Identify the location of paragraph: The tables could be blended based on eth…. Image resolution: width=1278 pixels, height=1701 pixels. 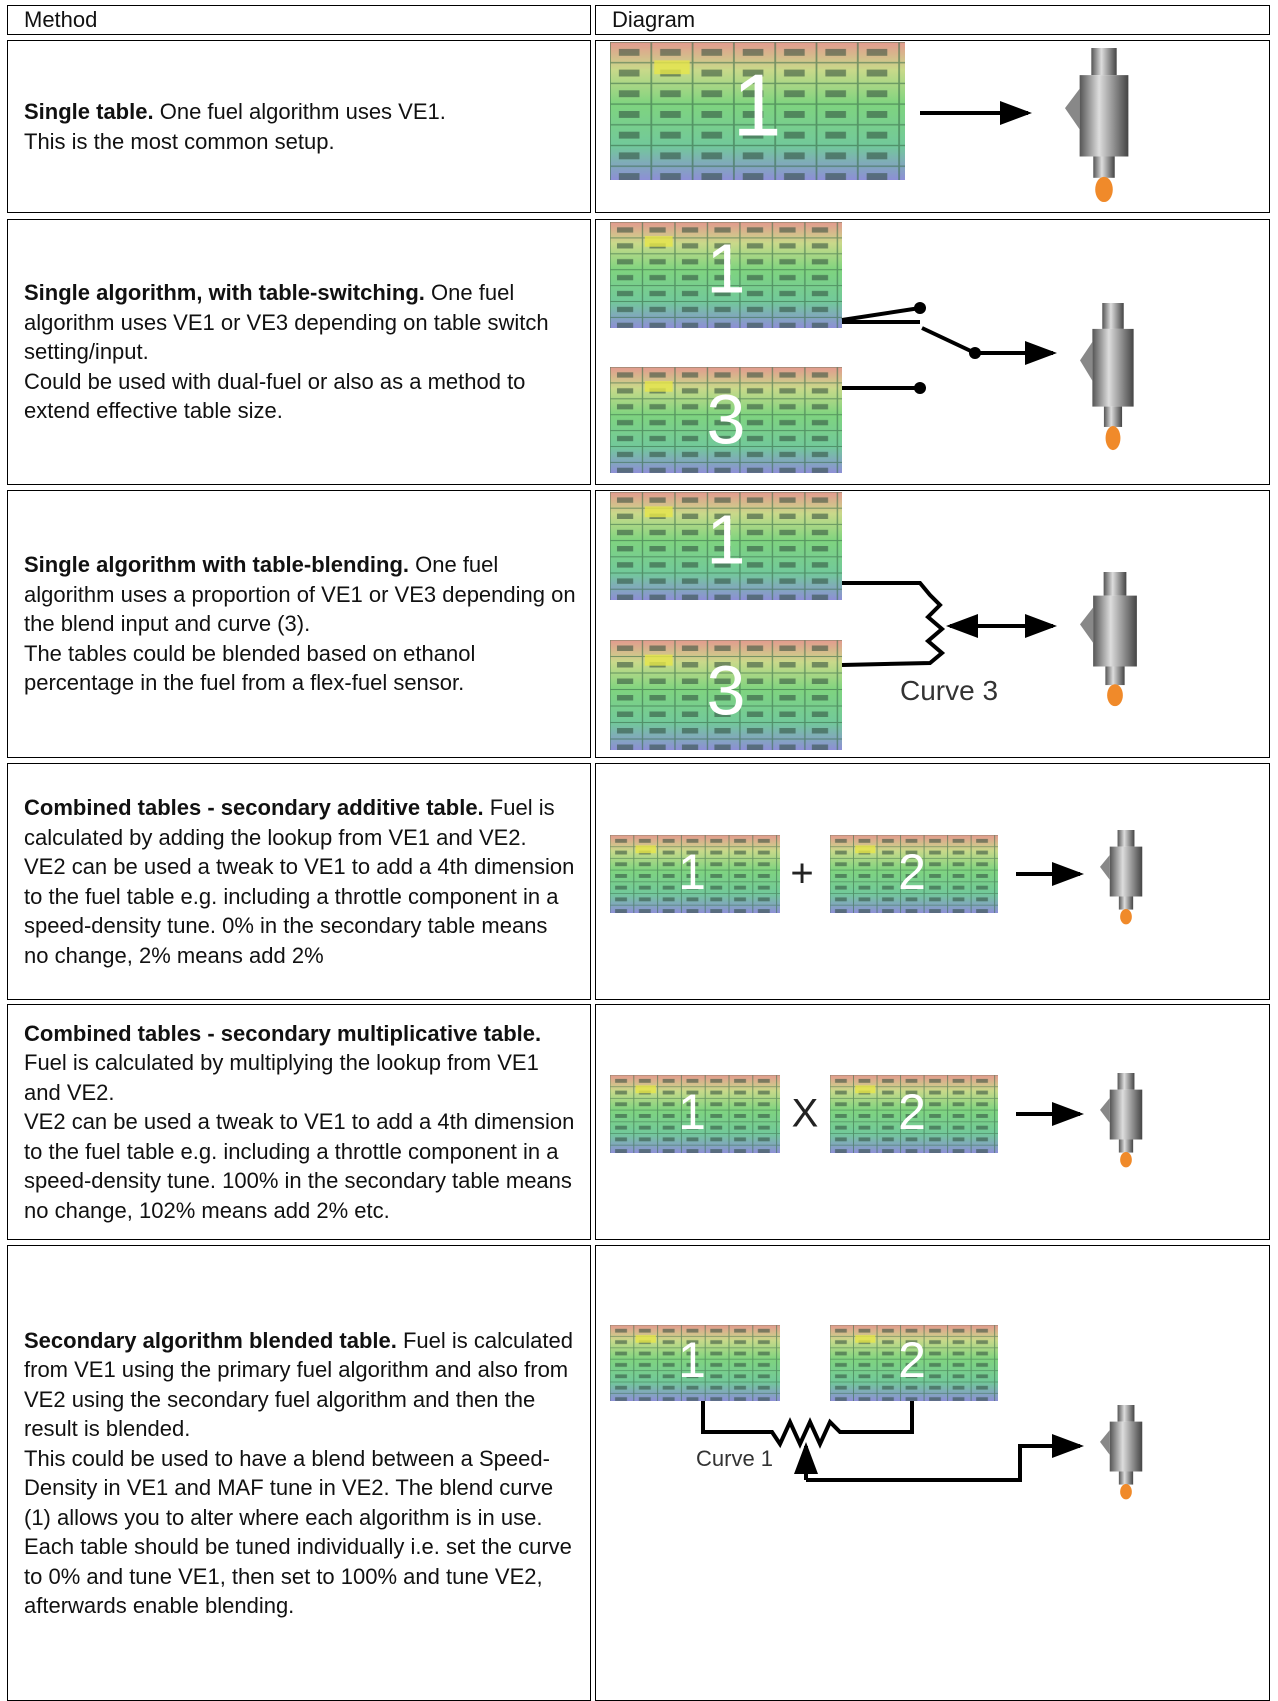
(300, 668).